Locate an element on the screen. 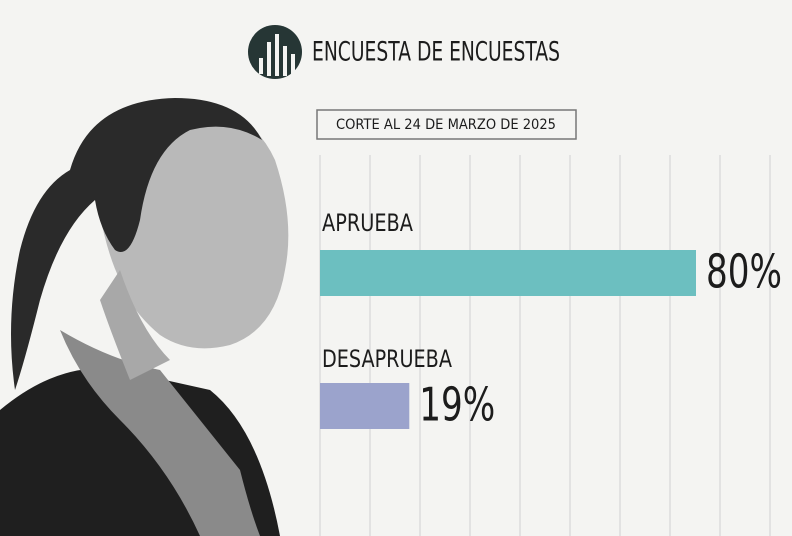 Image resolution: width=792 pixels, height=536 pixels. category-label: APRUEBA is located at coordinates (367, 223).